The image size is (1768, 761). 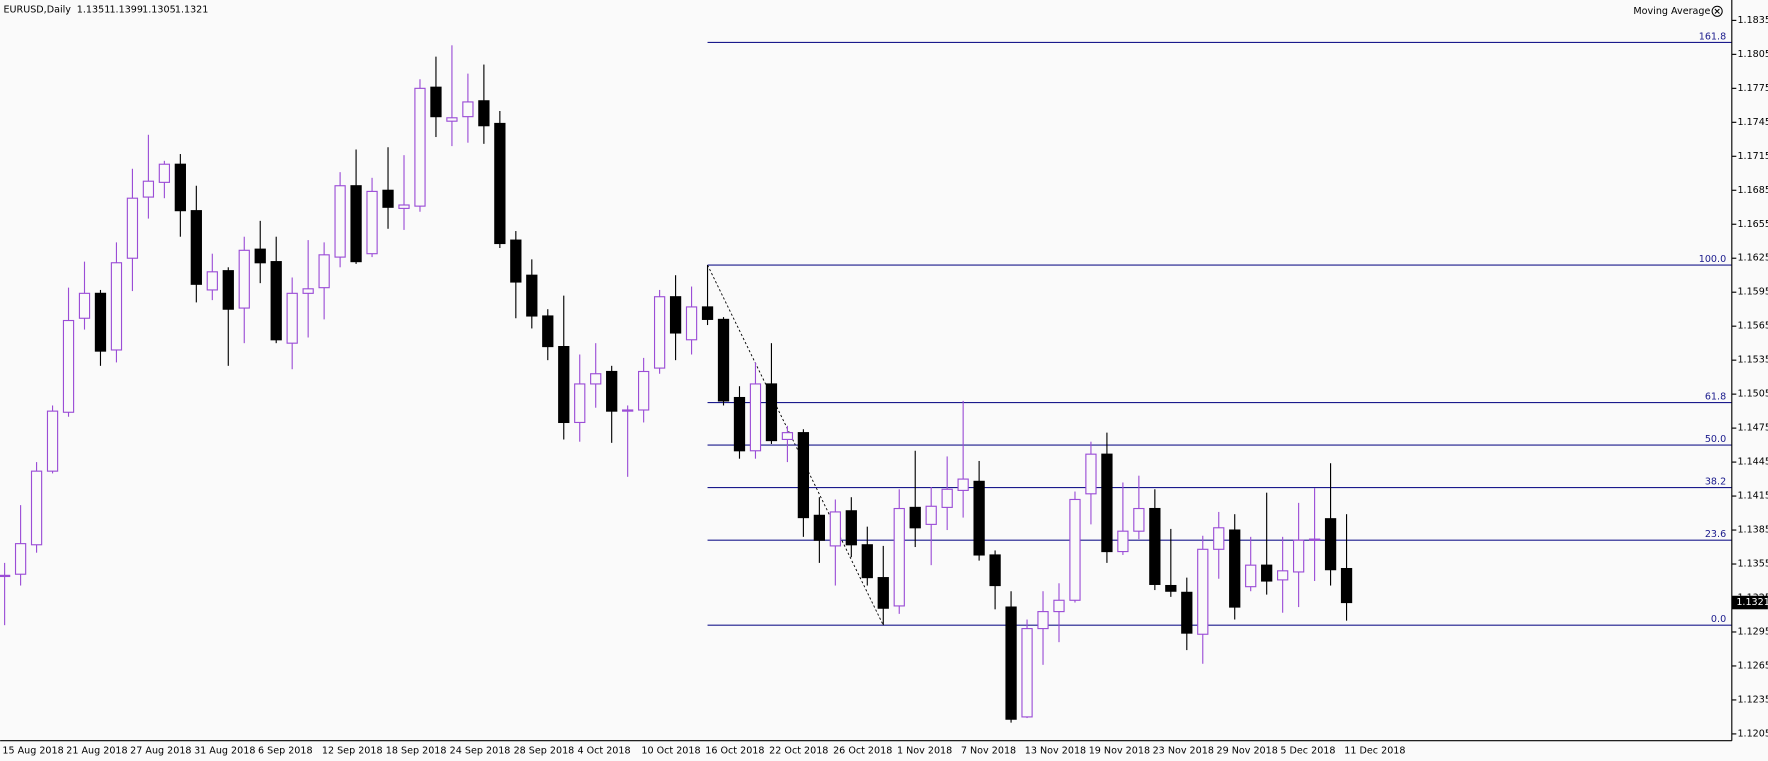 What do you see at coordinates (94, 10) in the screenshot?
I see `header-open: 1.1351` at bounding box center [94, 10].